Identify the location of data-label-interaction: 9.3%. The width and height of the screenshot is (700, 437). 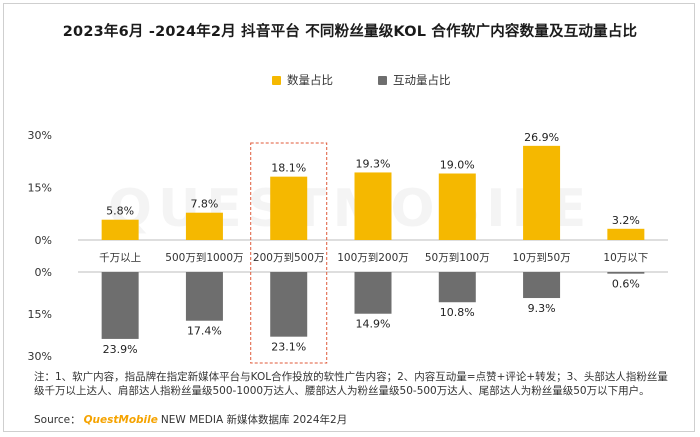
(542, 308).